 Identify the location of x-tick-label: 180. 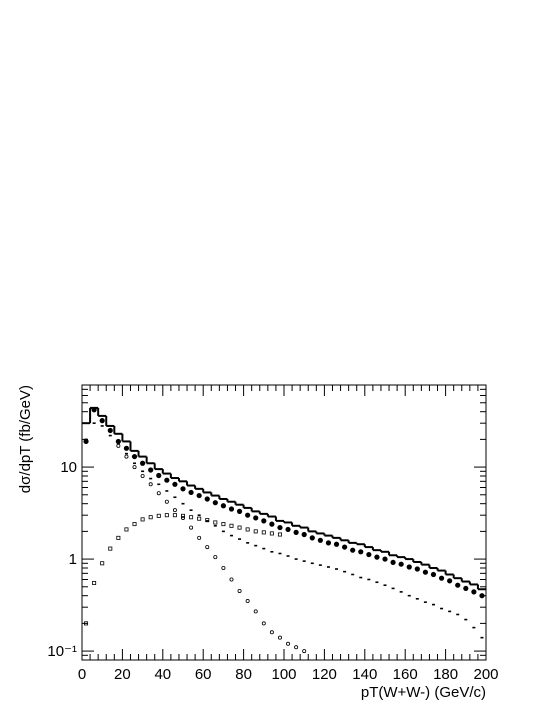
(445, 674).